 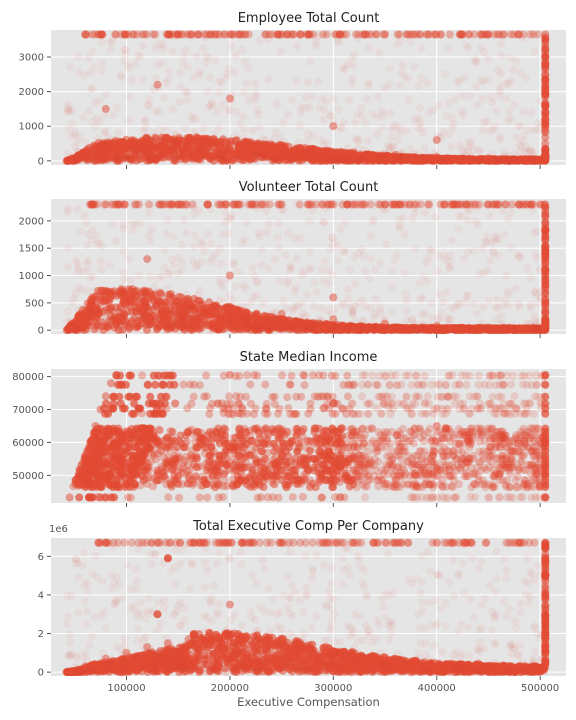 I want to click on y-tick-label: 2000, so click(x=31, y=221).